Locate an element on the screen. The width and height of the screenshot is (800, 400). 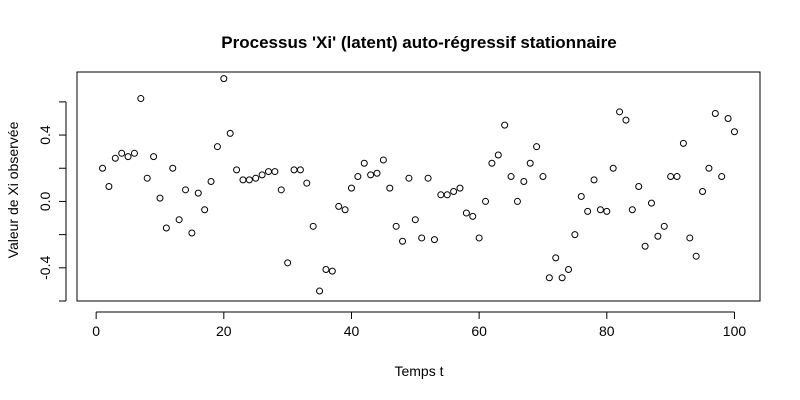
x-tick-label: 100 is located at coordinates (735, 331).